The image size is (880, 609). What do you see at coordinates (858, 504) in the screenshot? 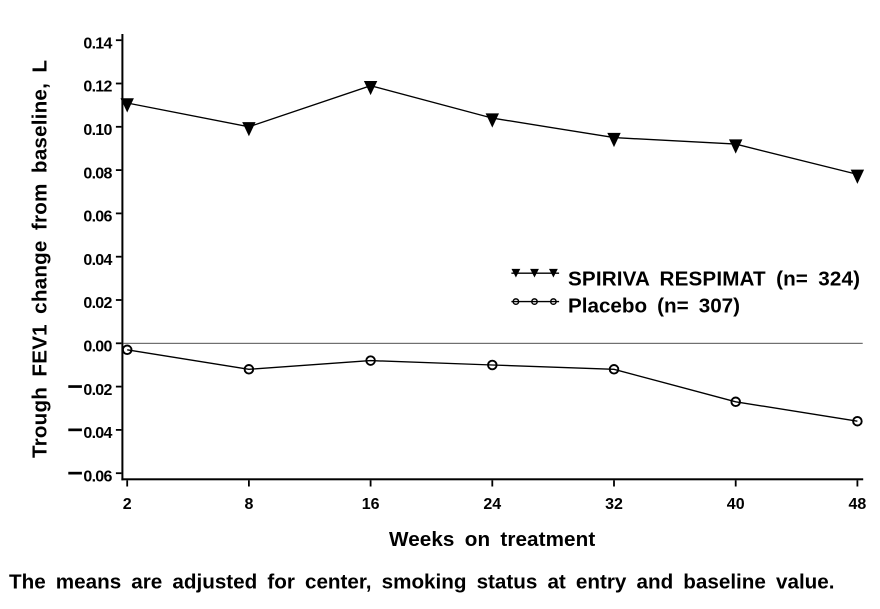
I see `svg-text: 48` at bounding box center [858, 504].